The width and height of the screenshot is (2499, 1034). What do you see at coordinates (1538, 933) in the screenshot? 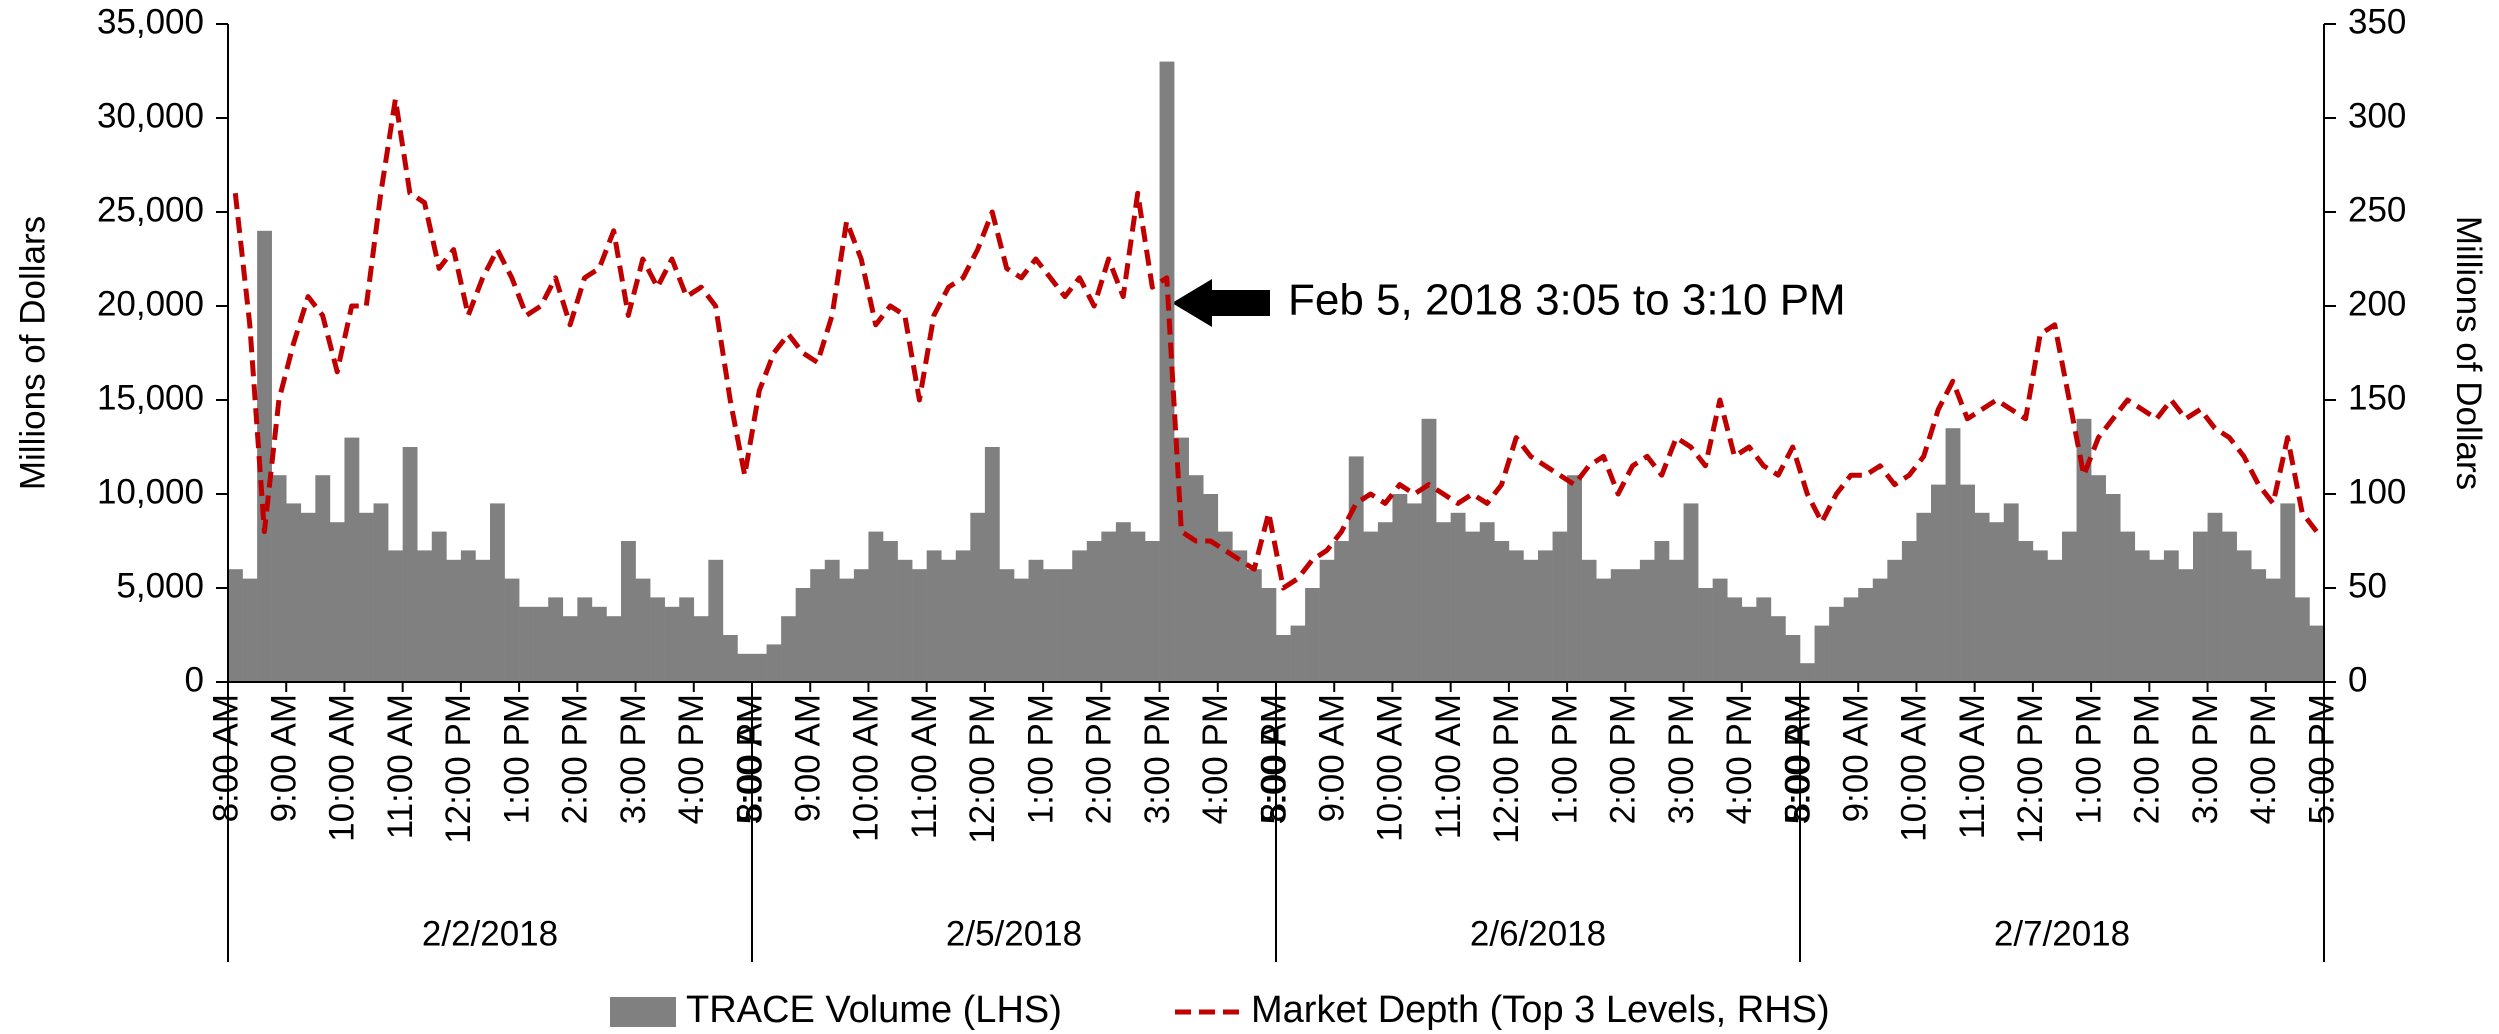
I see `group-label: 2/6/2018` at bounding box center [1538, 933].